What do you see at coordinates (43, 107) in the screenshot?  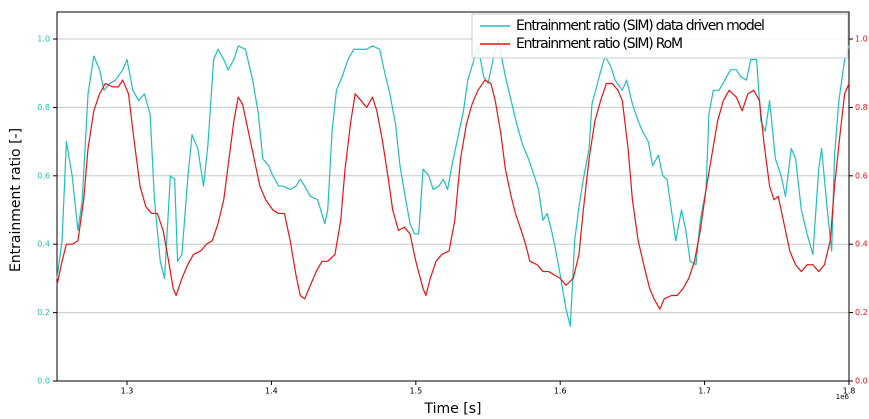 I see `y-tick-label: 0.8` at bounding box center [43, 107].